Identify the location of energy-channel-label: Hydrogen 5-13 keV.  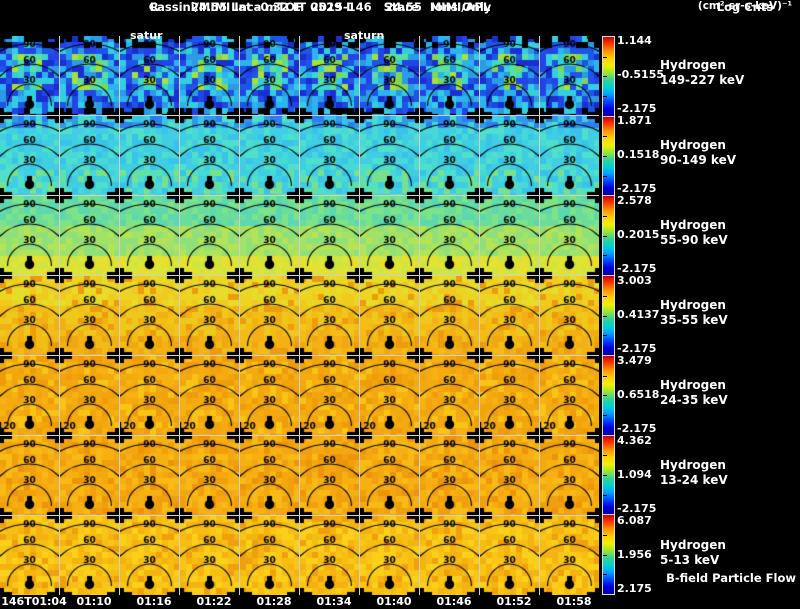
(730, 553).